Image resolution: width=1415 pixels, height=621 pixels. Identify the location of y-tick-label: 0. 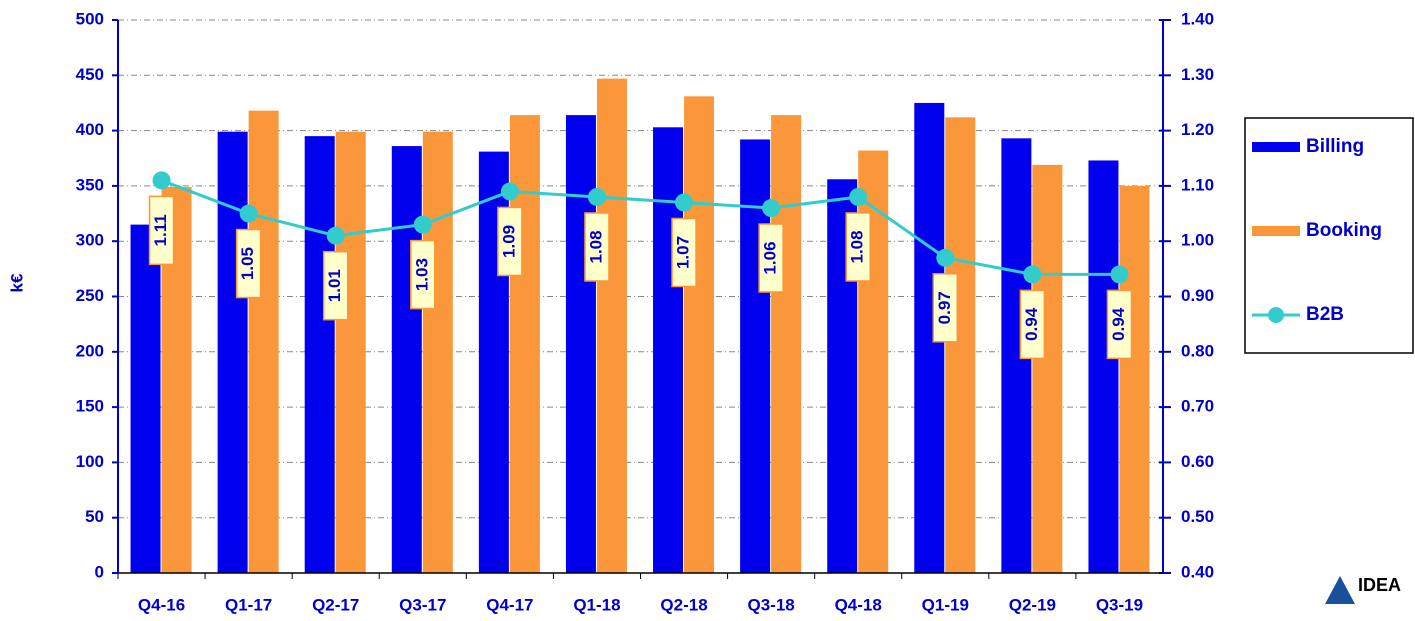
(99, 571).